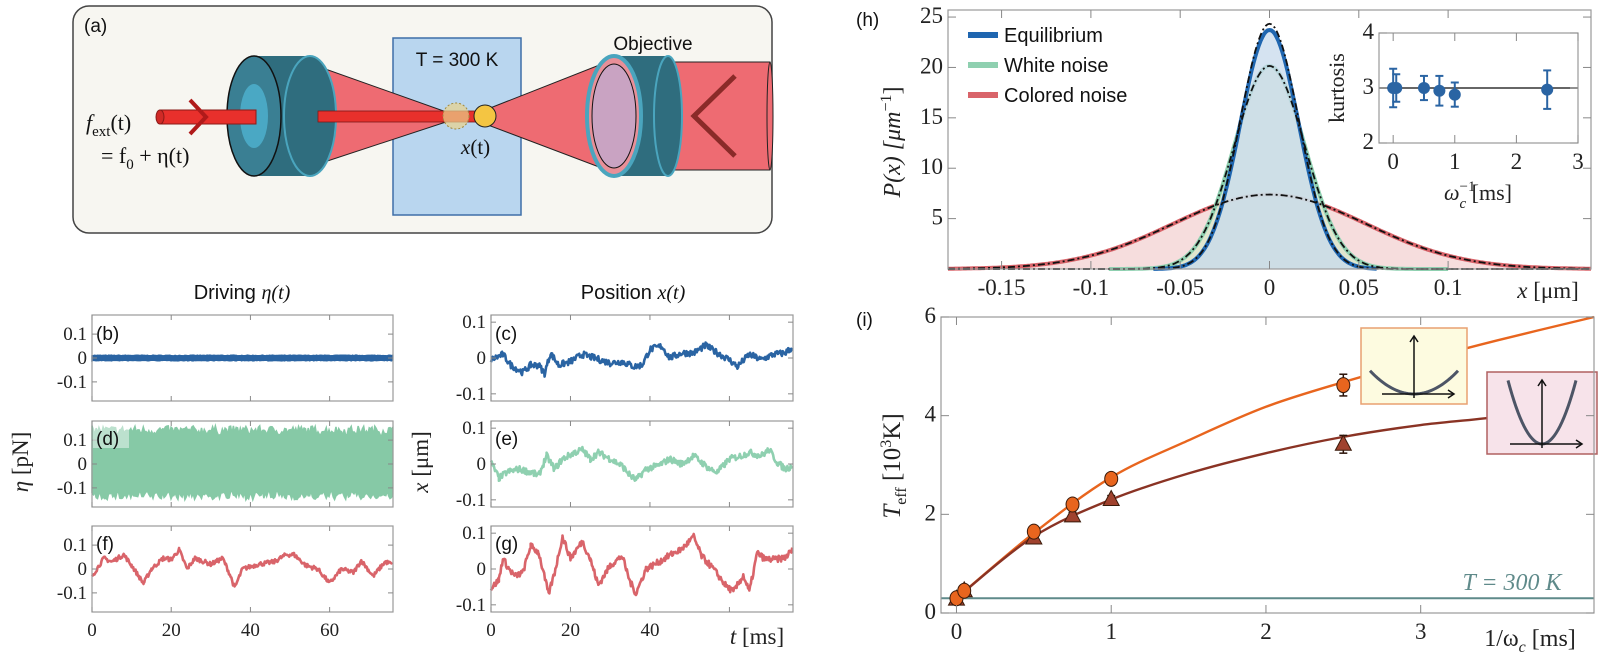  Describe the element at coordinates (1336, 88) in the screenshot. I see `inset-y-axis-label: kurtosis` at that location.